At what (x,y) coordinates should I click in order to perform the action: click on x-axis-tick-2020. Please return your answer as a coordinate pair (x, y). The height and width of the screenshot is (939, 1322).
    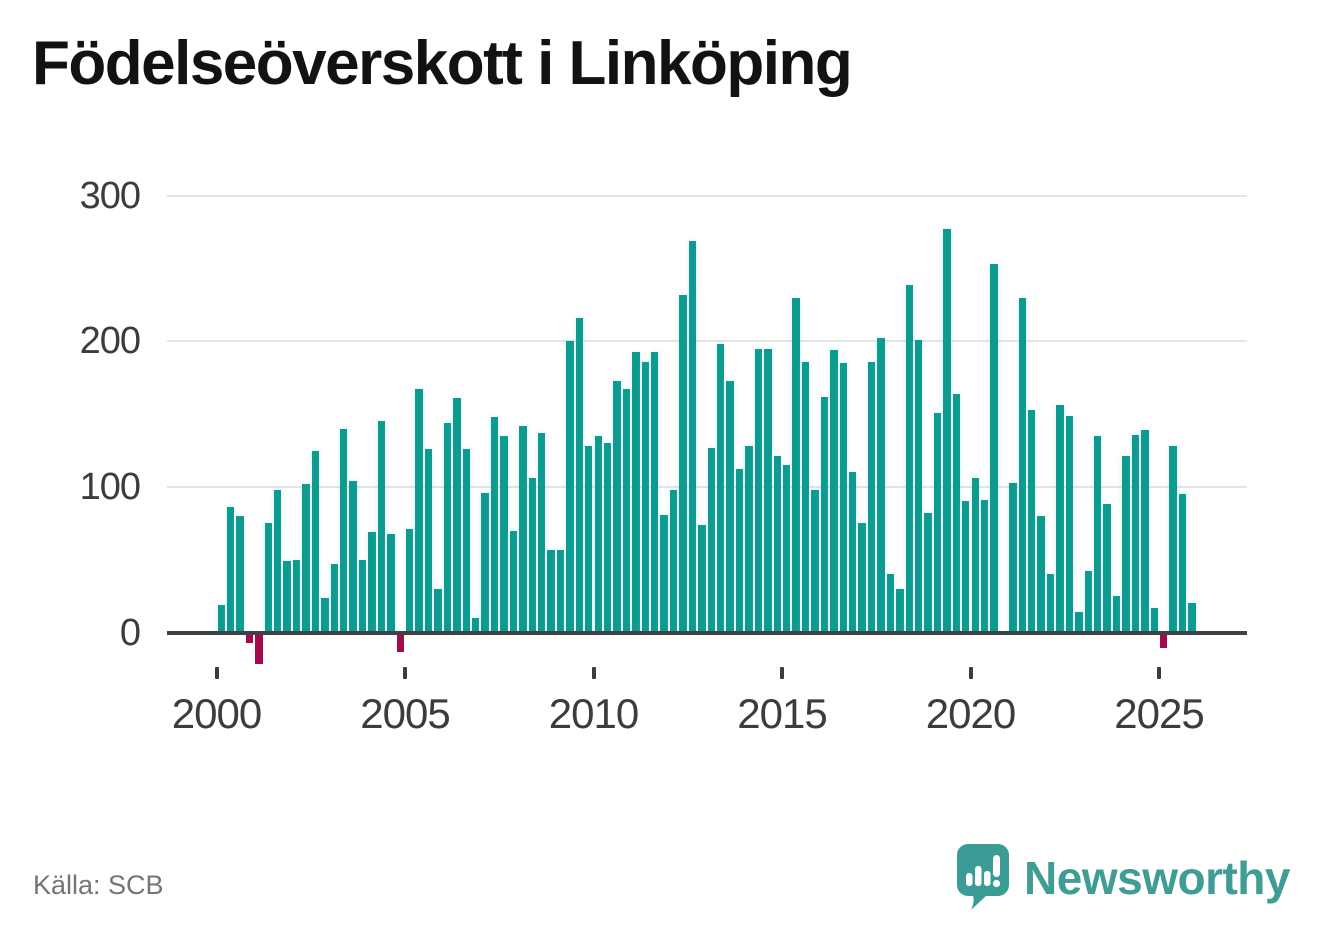
    Looking at the image, I should click on (970, 673).